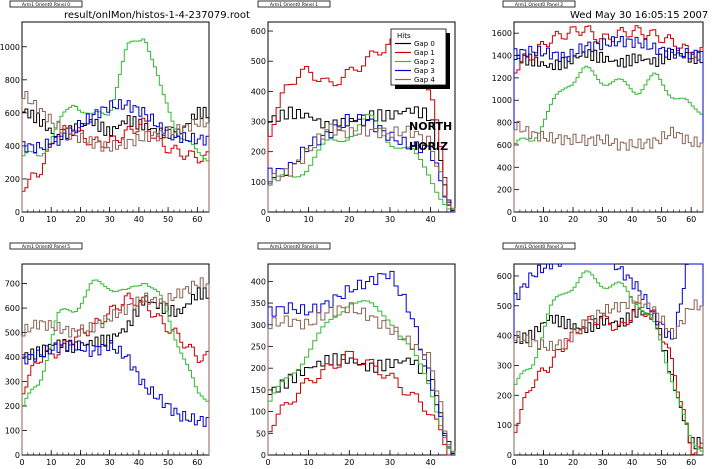 The height and width of the screenshot is (469, 721). What do you see at coordinates (502, 33) in the screenshot?
I see `y-tick-label: 1600` at bounding box center [502, 33].